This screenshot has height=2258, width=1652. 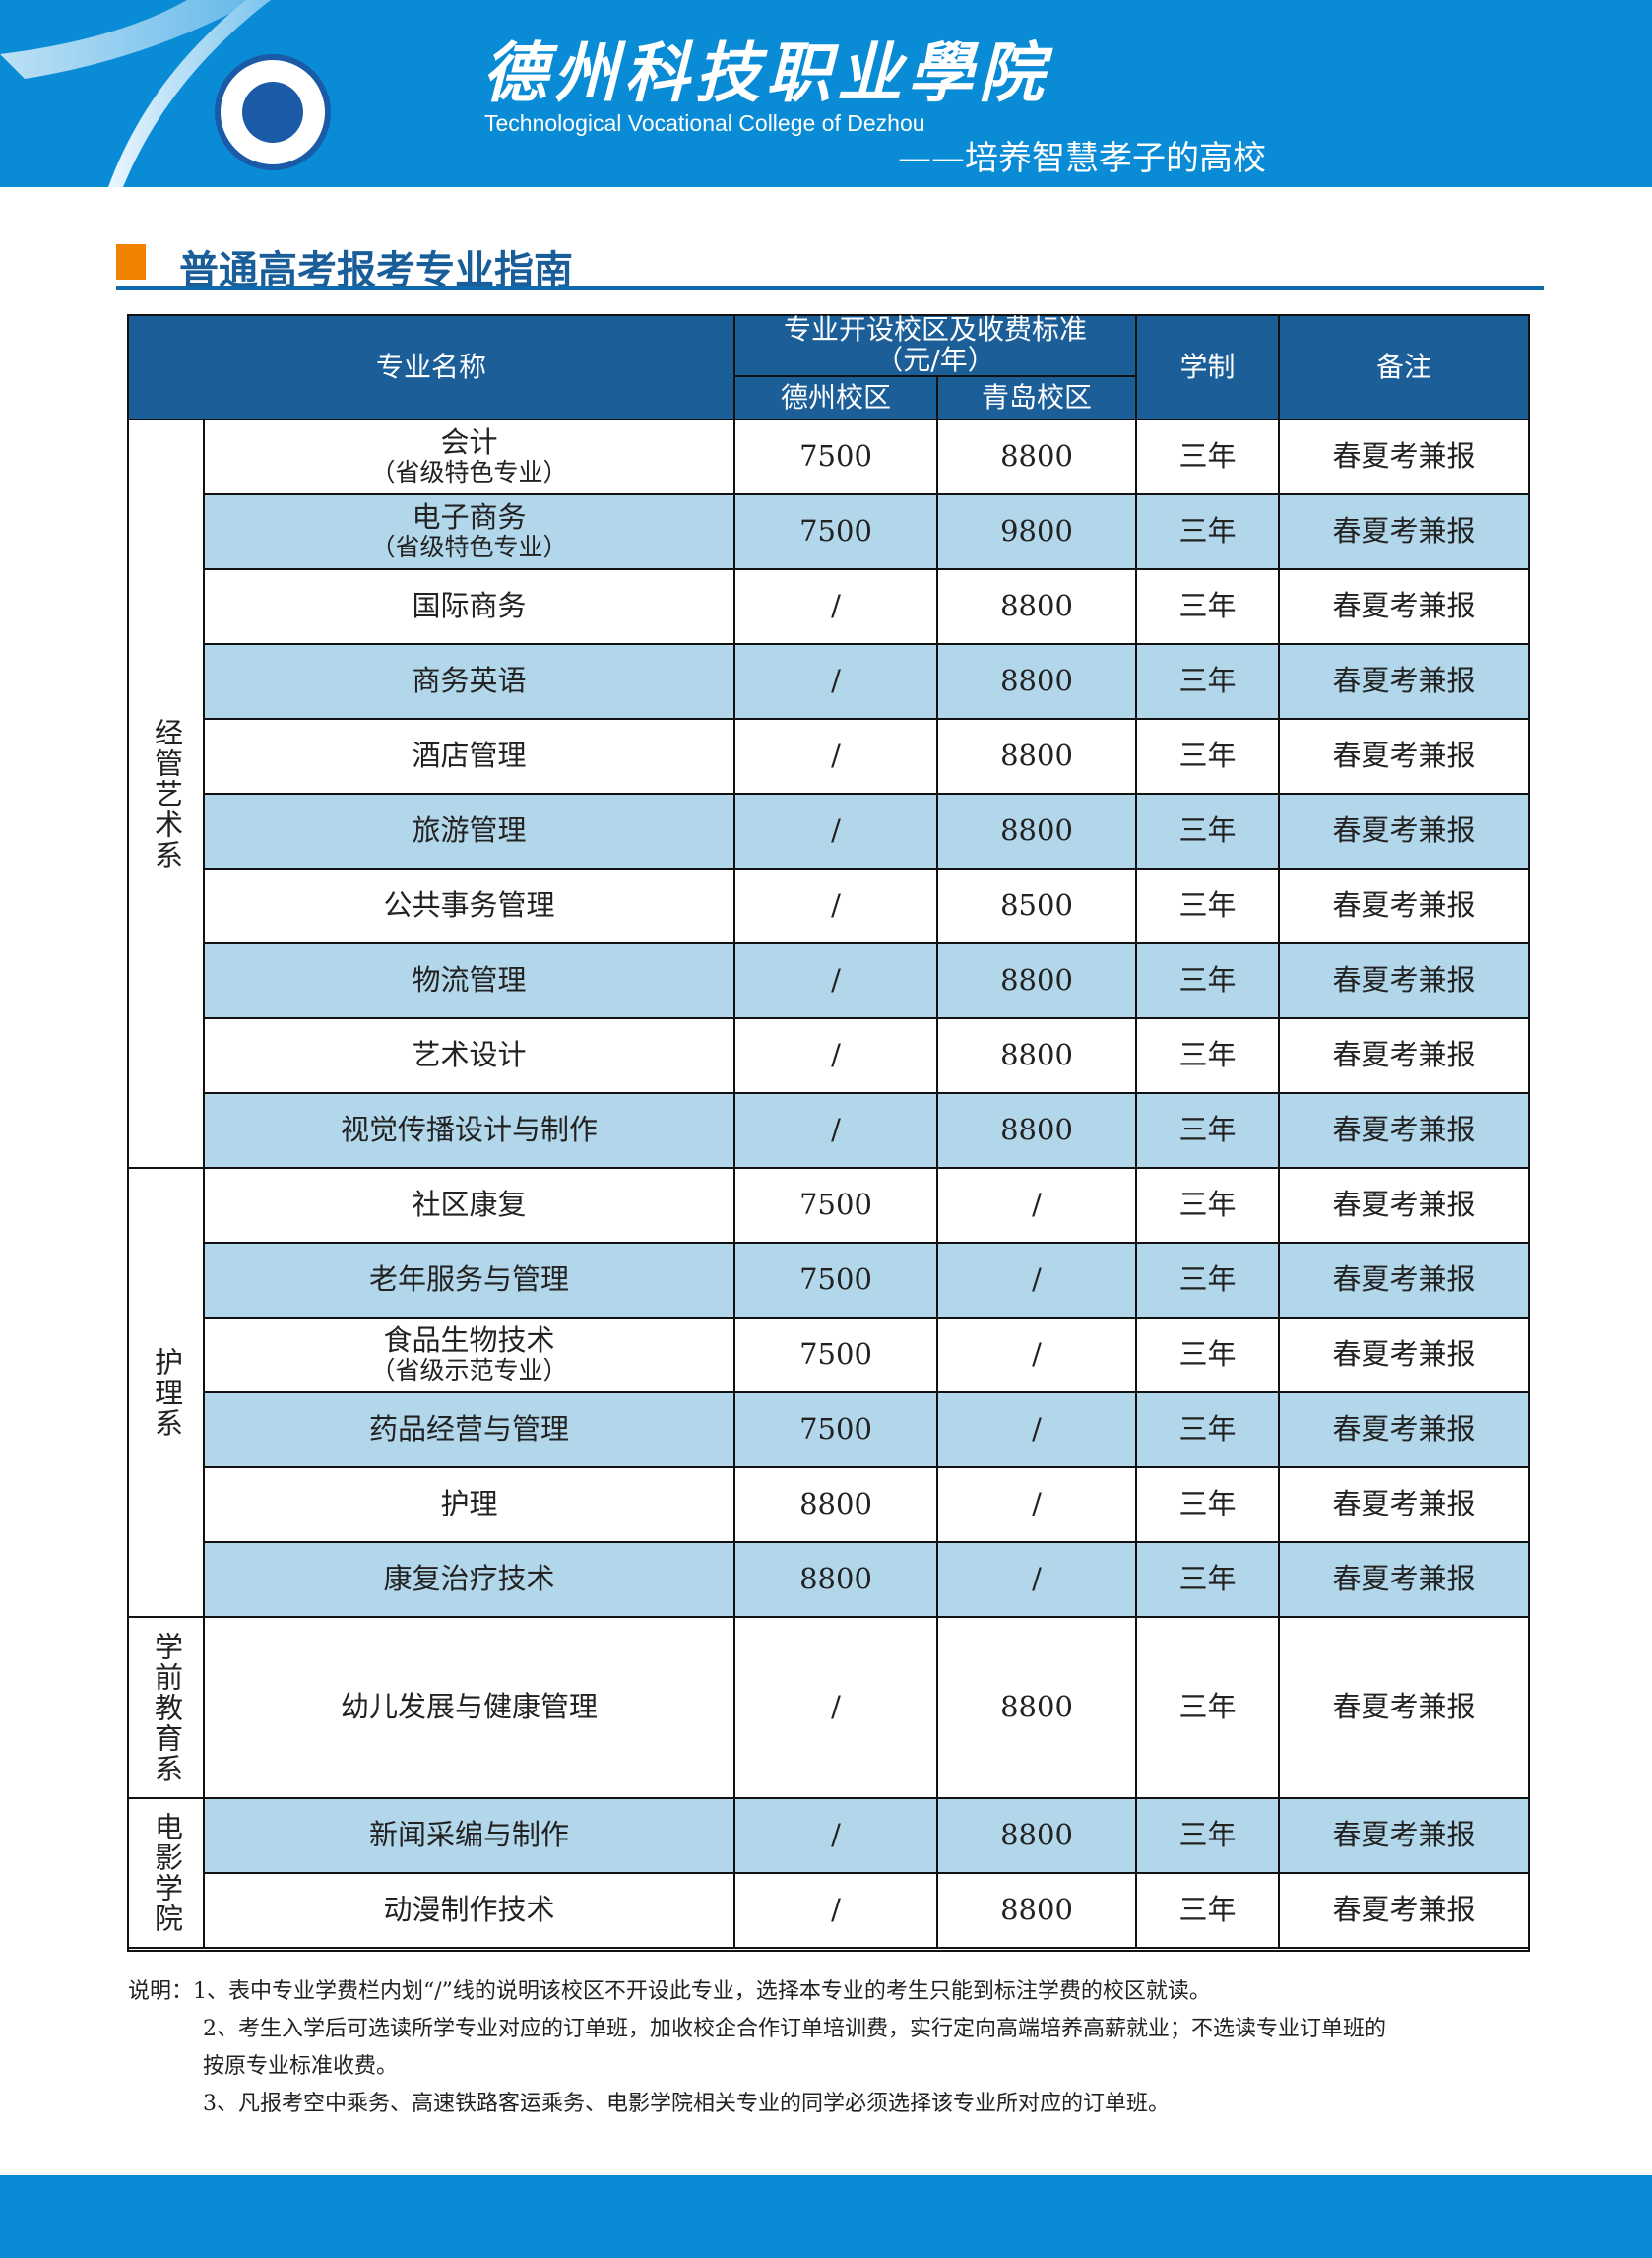 What do you see at coordinates (273, 112) in the screenshot?
I see `school-logo` at bounding box center [273, 112].